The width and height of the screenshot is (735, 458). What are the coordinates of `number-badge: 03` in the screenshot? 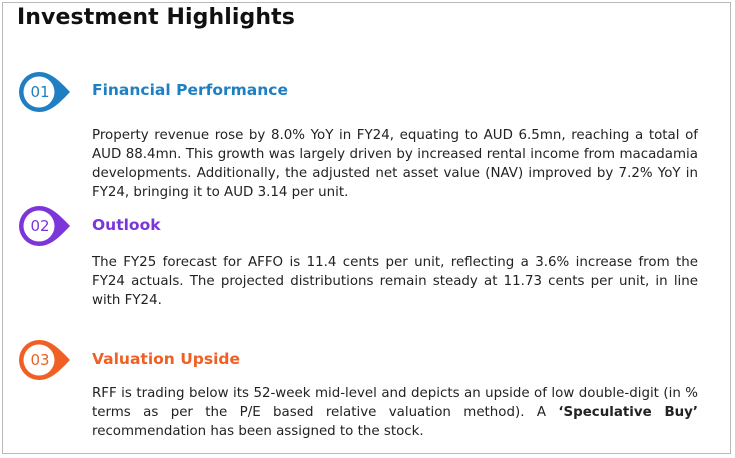 It's located at (45, 360).